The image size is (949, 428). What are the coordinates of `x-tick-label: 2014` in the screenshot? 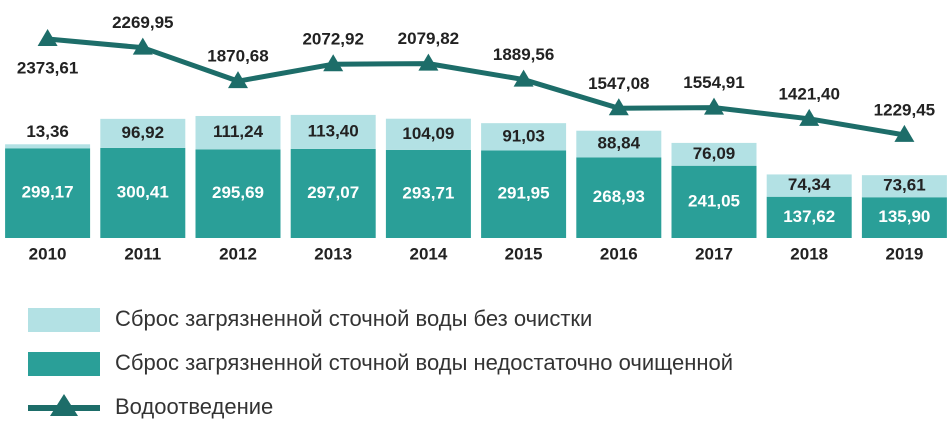 It's located at (428, 253).